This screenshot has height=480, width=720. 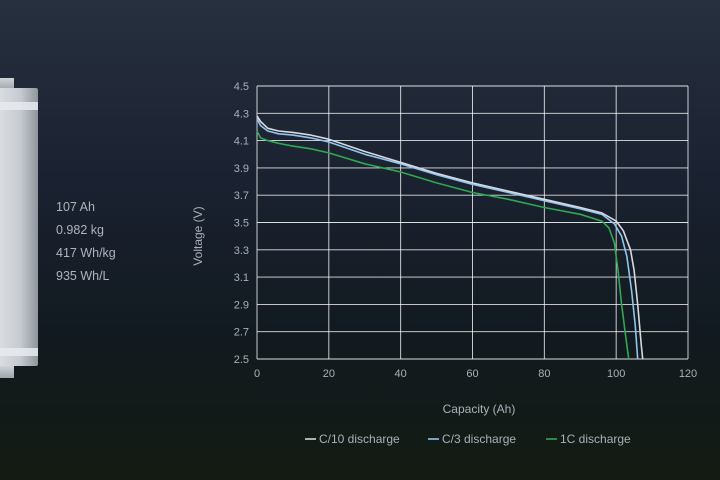 I want to click on spec-mass: 0.982 kg, so click(x=80, y=230).